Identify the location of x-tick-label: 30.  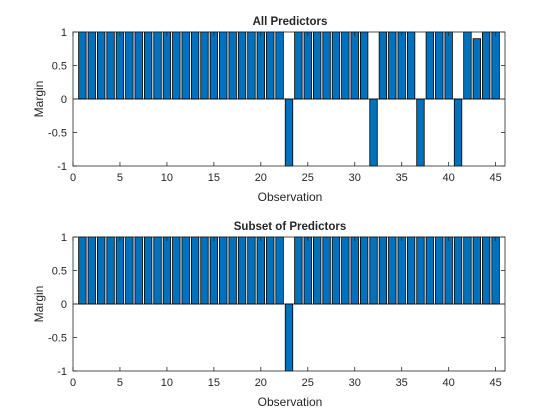
(355, 383).